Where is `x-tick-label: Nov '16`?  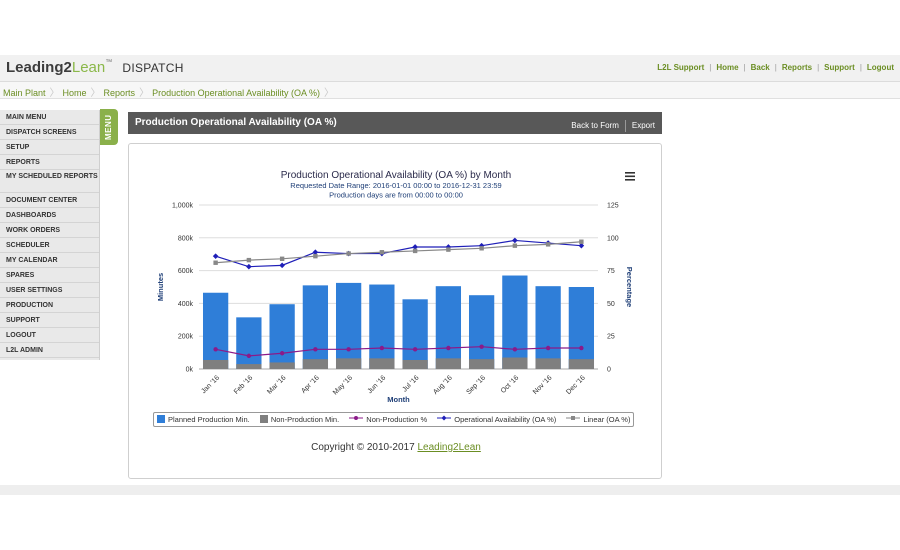
x-tick-label: Nov '16 is located at coordinates (543, 385).